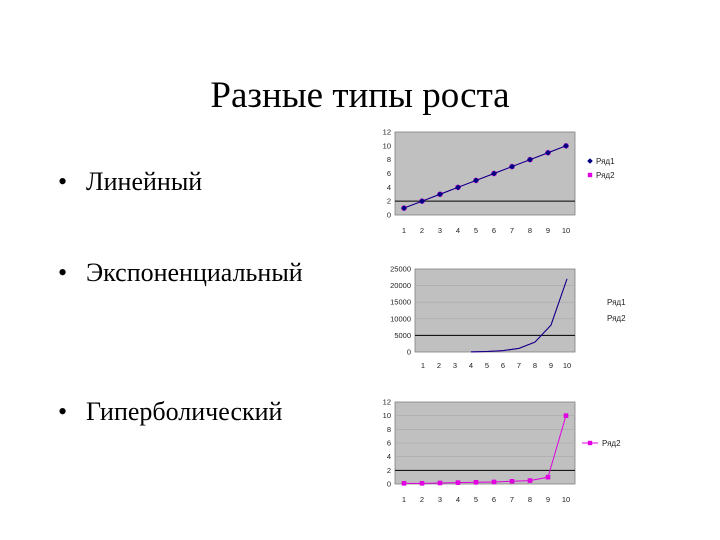 Image resolution: width=720 pixels, height=540 pixels. What do you see at coordinates (194, 272) in the screenshot?
I see `bullet-label-exponential: Экспоненциальный` at bounding box center [194, 272].